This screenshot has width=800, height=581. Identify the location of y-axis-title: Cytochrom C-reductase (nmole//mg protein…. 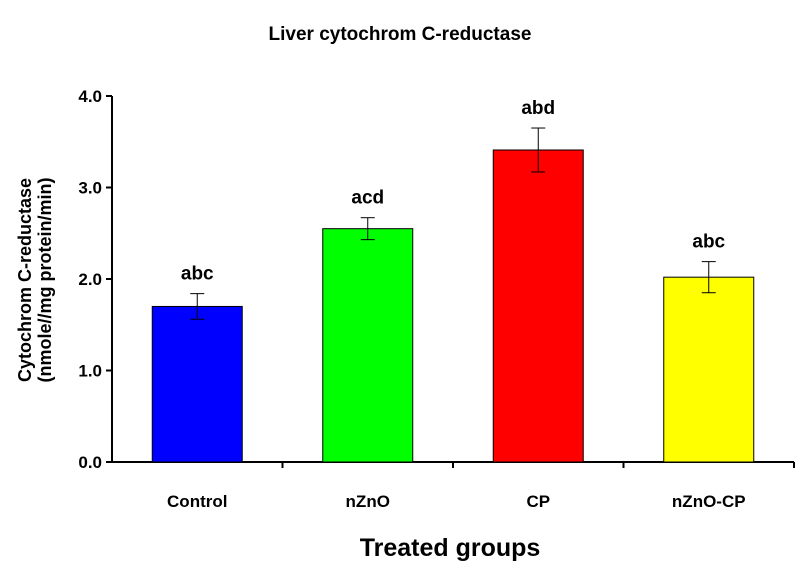
(35, 279).